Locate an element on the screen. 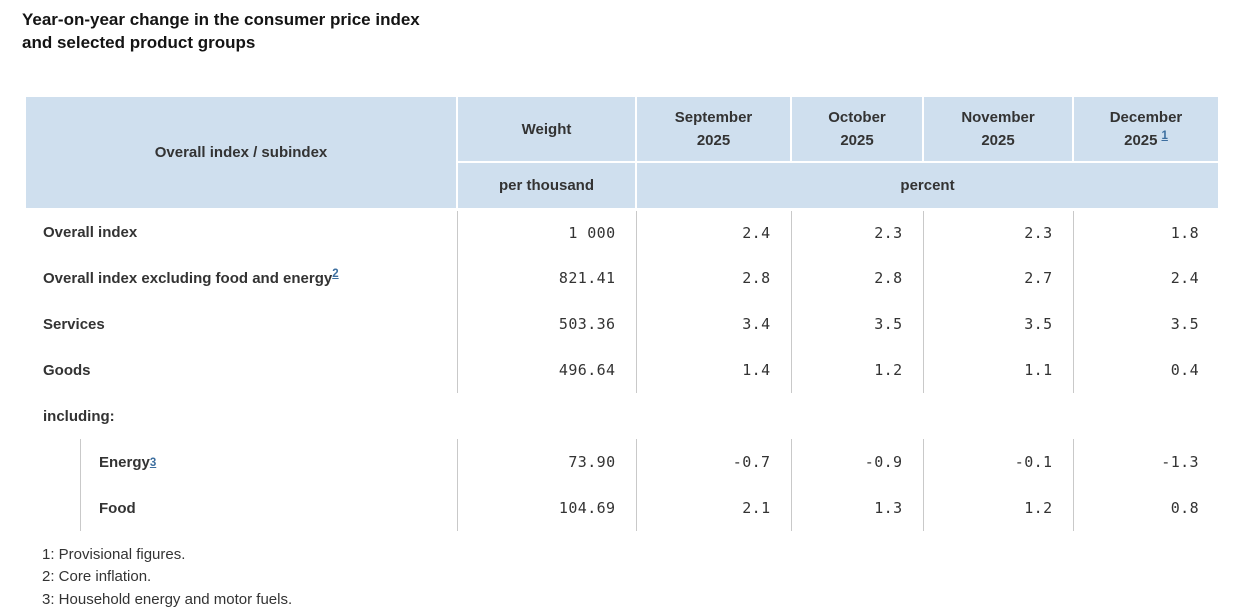  month-year-with-footnote: 2025 1 is located at coordinates (1146, 139).